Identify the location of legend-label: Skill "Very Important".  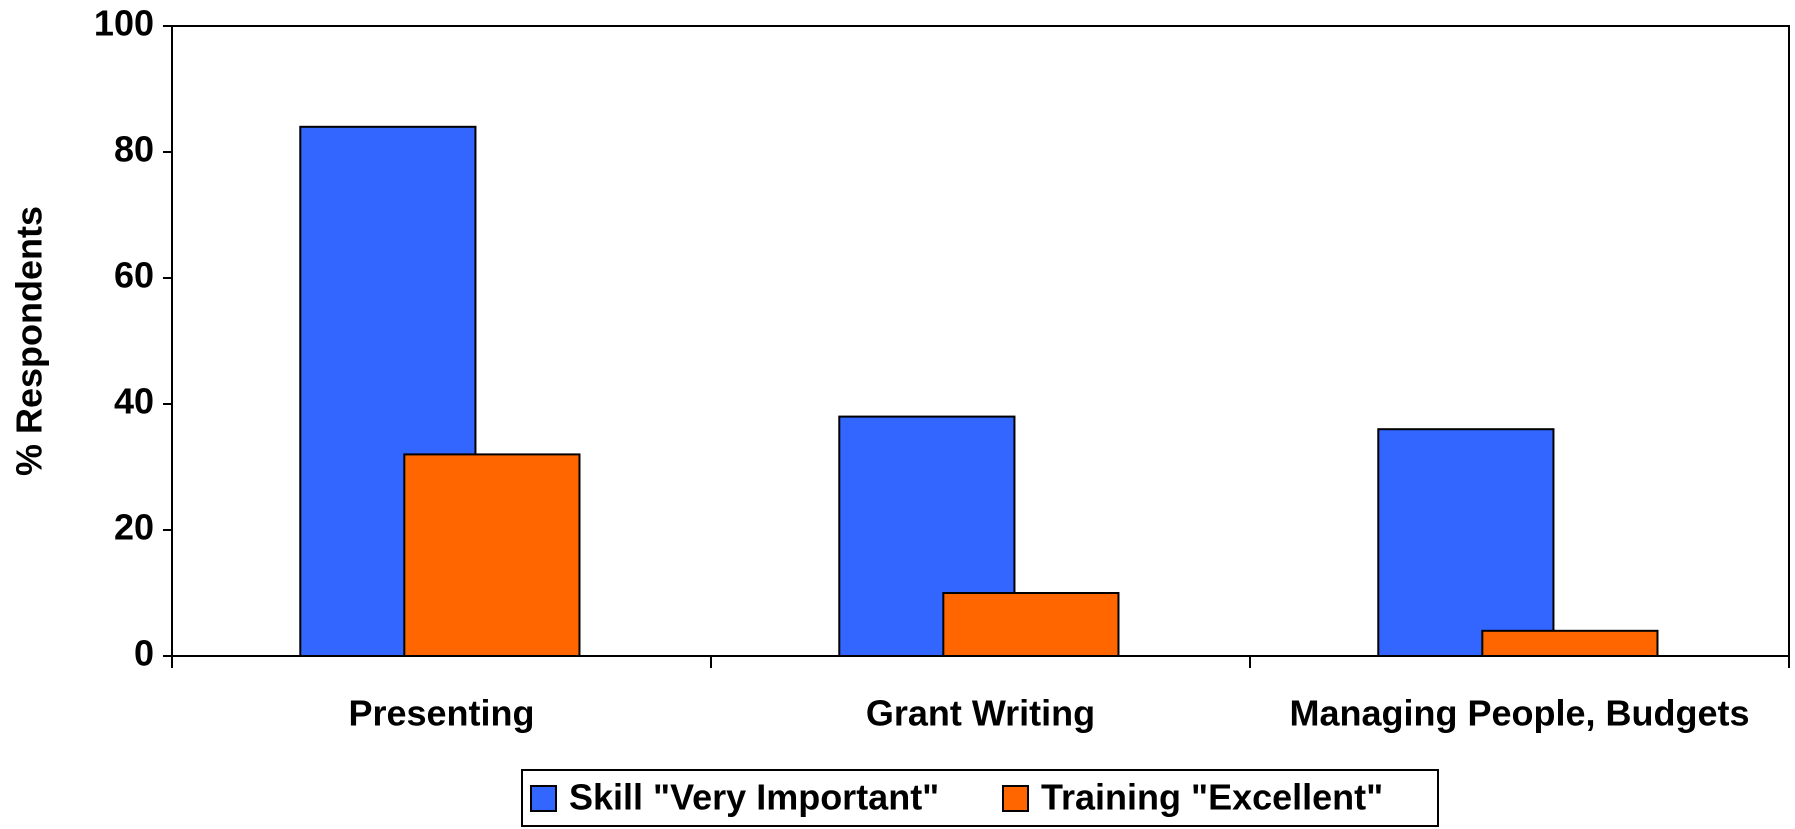
(754, 797).